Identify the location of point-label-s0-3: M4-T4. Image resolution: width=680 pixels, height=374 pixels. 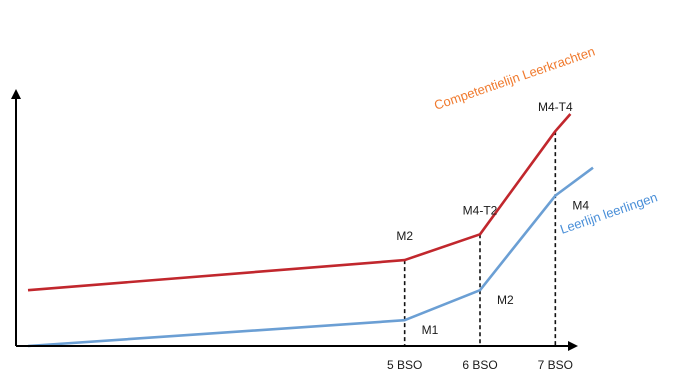
(555, 107).